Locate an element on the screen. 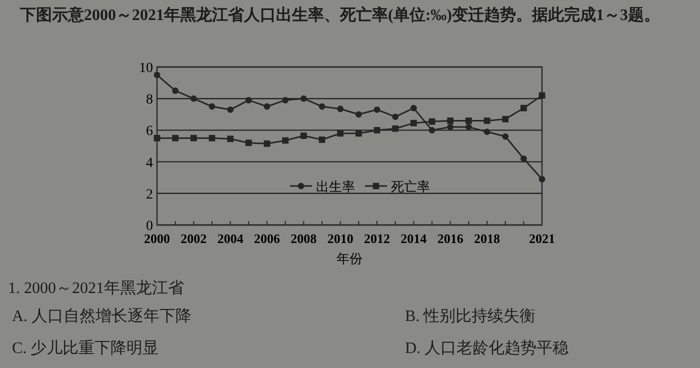 The height and width of the screenshot is (368, 700). xtick: 2000 is located at coordinates (157, 238).